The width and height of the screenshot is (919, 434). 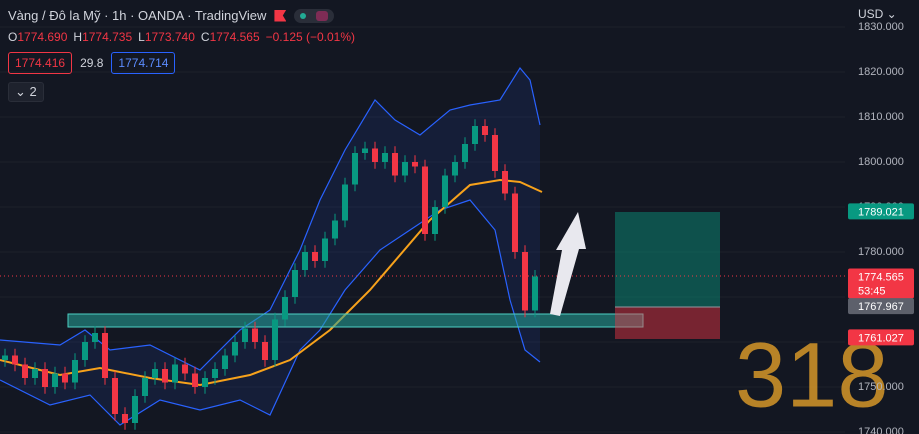 What do you see at coordinates (234, 37) in the screenshot?
I see `ohlc-value: 1774.565` at bounding box center [234, 37].